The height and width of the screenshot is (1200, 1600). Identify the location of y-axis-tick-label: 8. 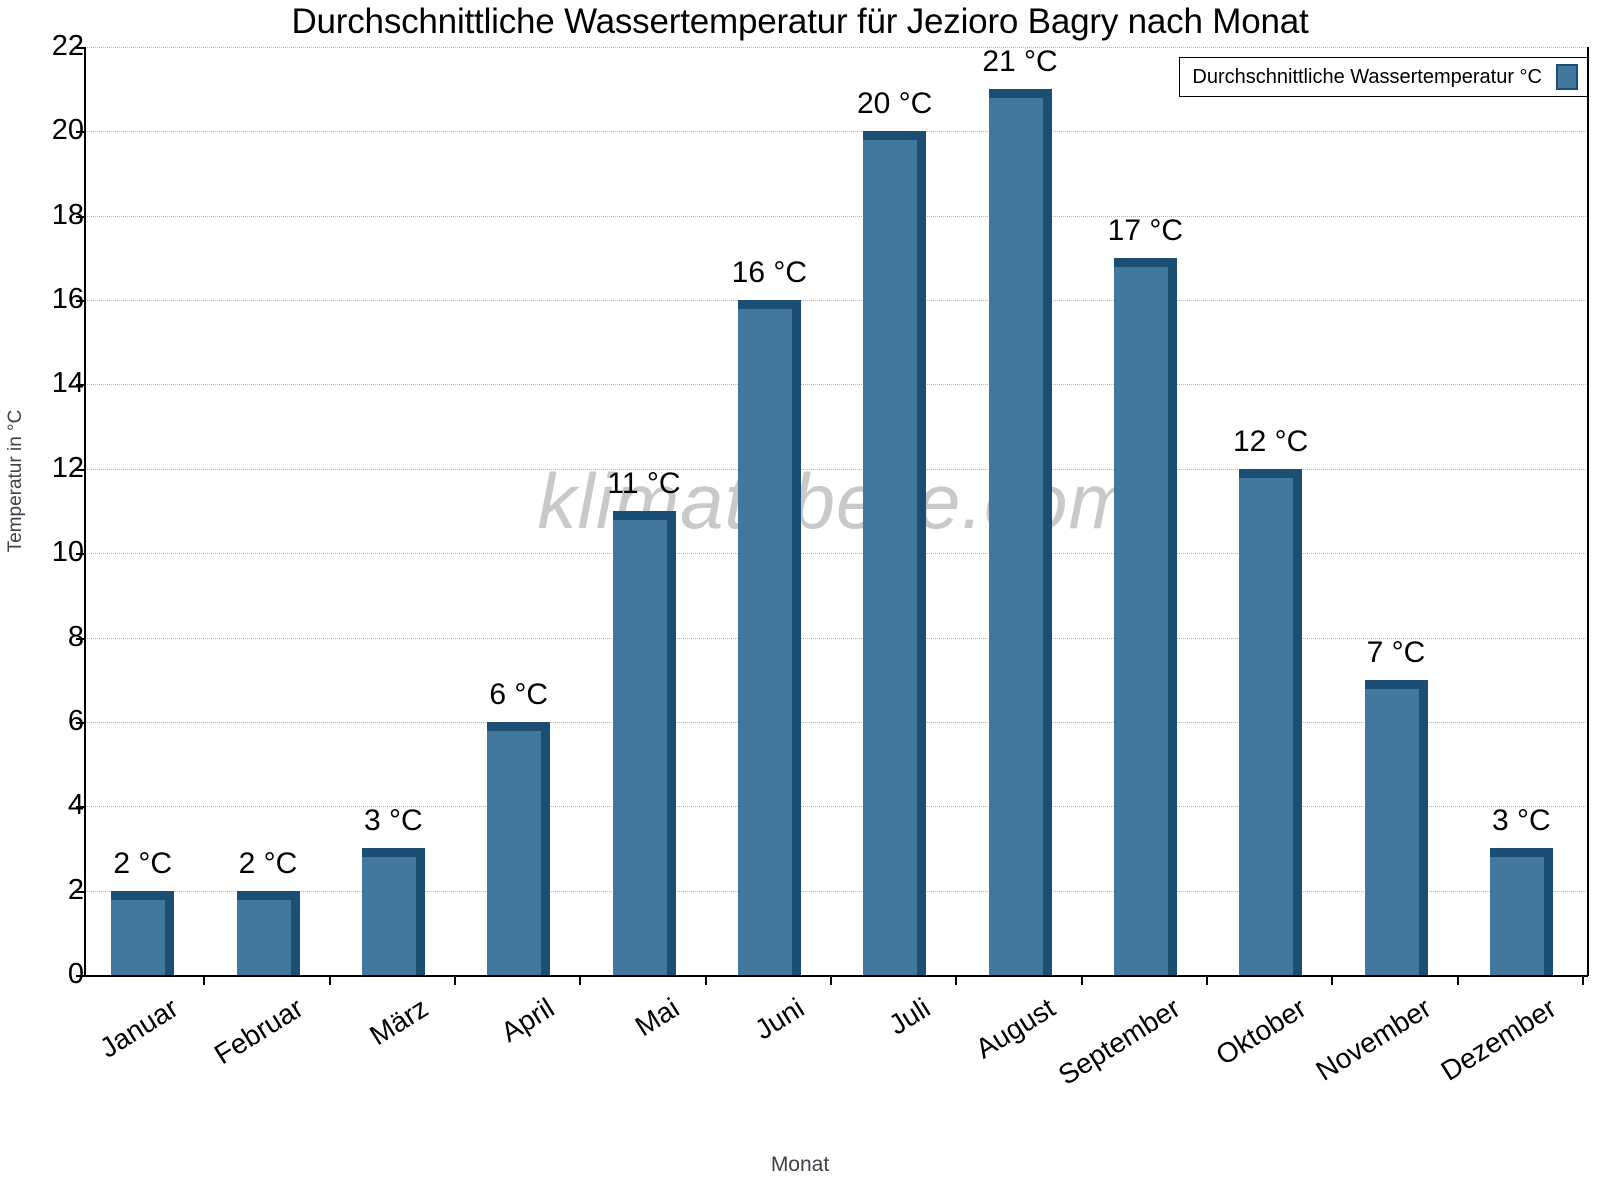
(75, 636).